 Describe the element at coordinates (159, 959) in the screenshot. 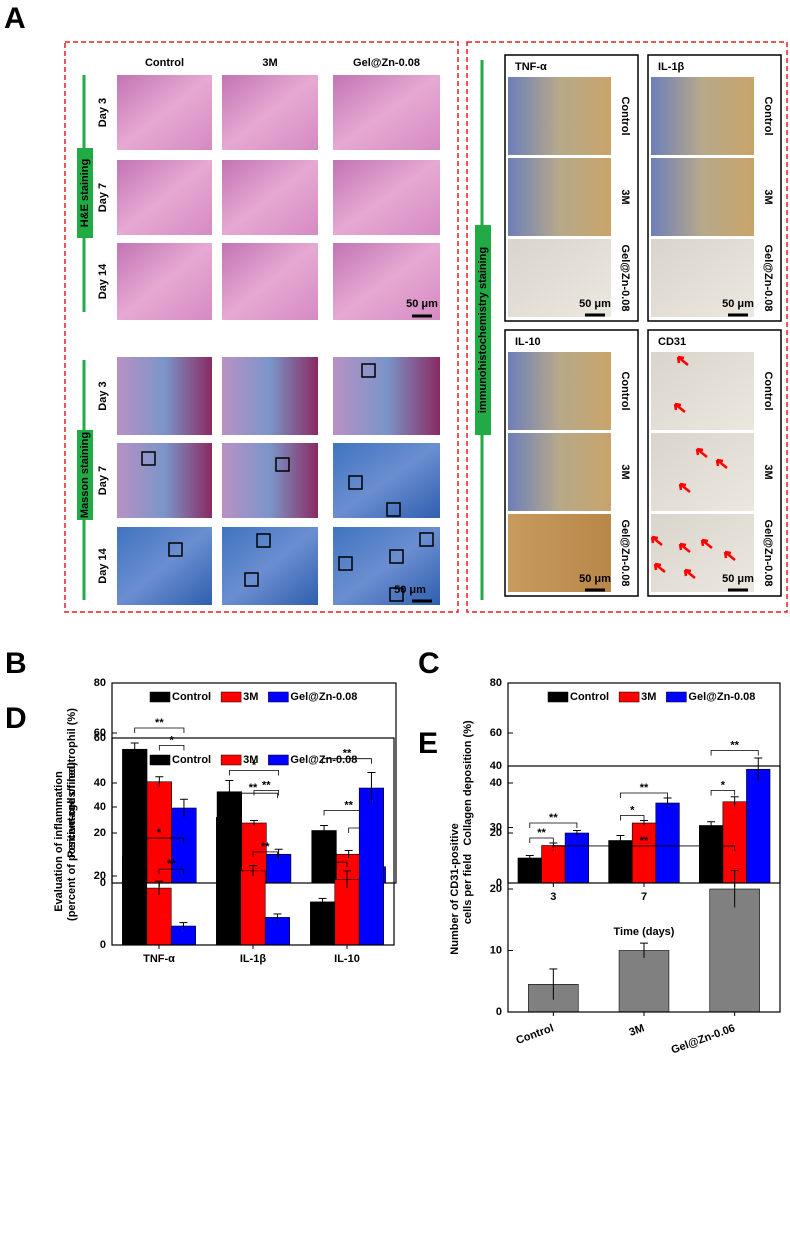

I see `x-tick-label: TNF-α` at that location.